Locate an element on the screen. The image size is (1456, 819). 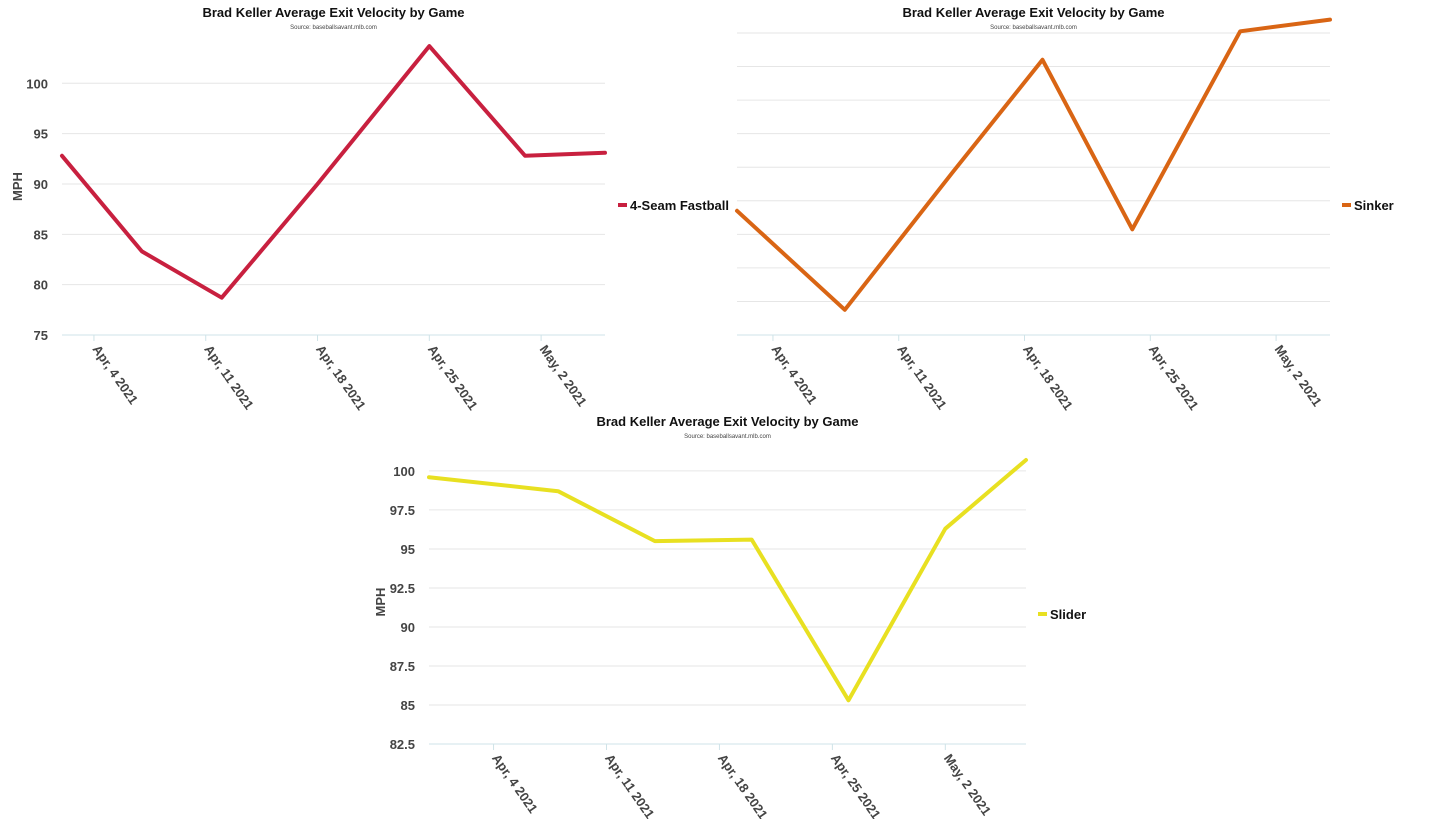
y-tick-label: 97.5 is located at coordinates (402, 510).